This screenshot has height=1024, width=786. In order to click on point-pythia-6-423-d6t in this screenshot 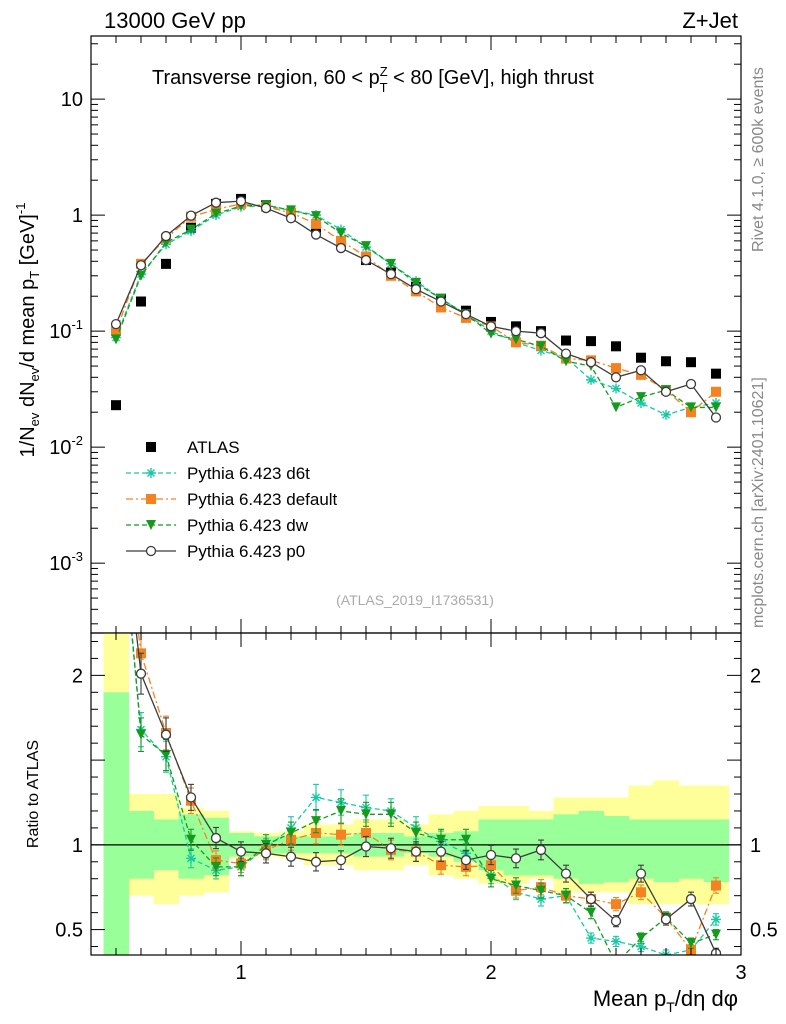, I will do `click(666, 414)`.